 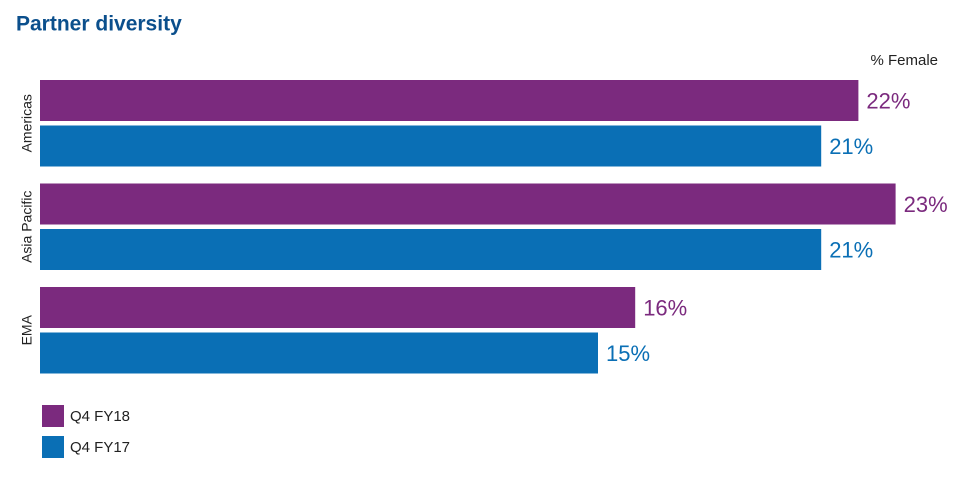 I want to click on value-label: 16%, so click(x=665, y=307).